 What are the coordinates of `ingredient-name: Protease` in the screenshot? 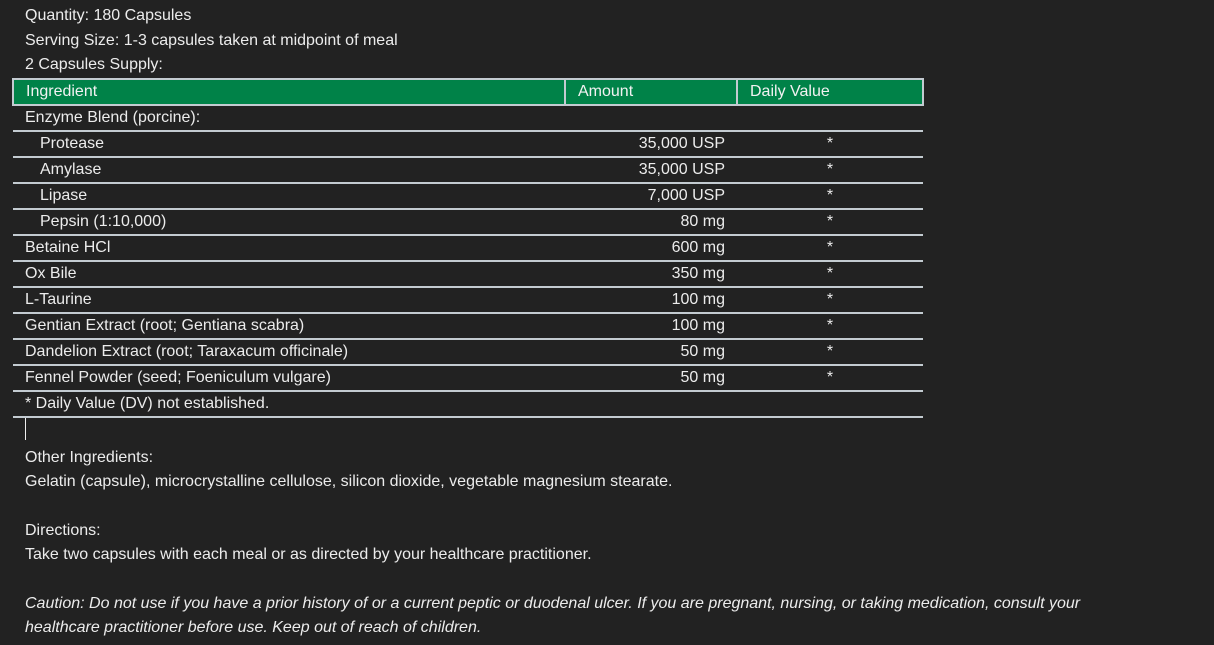 It's located at (289, 144).